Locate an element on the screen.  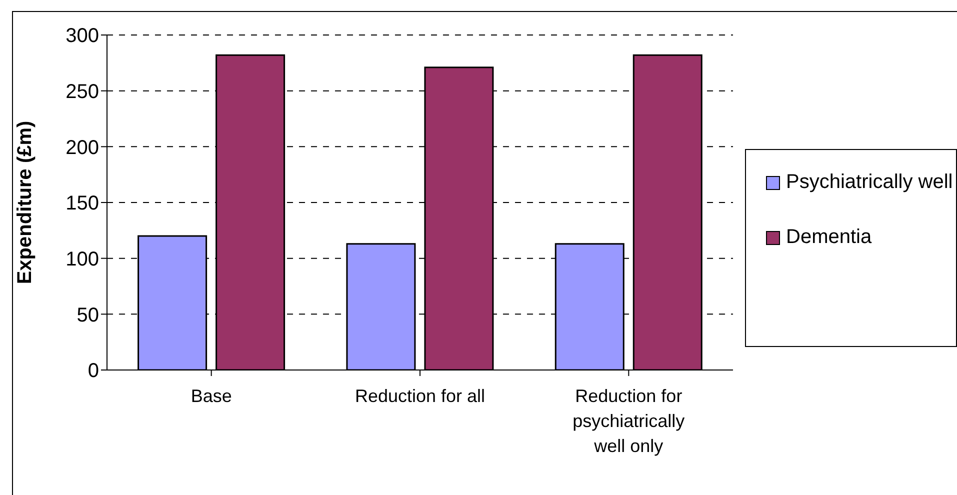
legend-label: Dementia is located at coordinates (829, 237).